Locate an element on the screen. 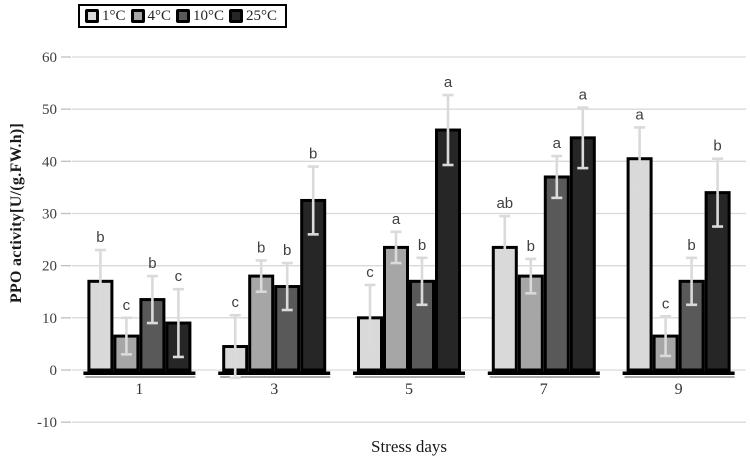 Image resolution: width=750 pixels, height=465 pixels. y-tick-label: 30 is located at coordinates (49, 215).